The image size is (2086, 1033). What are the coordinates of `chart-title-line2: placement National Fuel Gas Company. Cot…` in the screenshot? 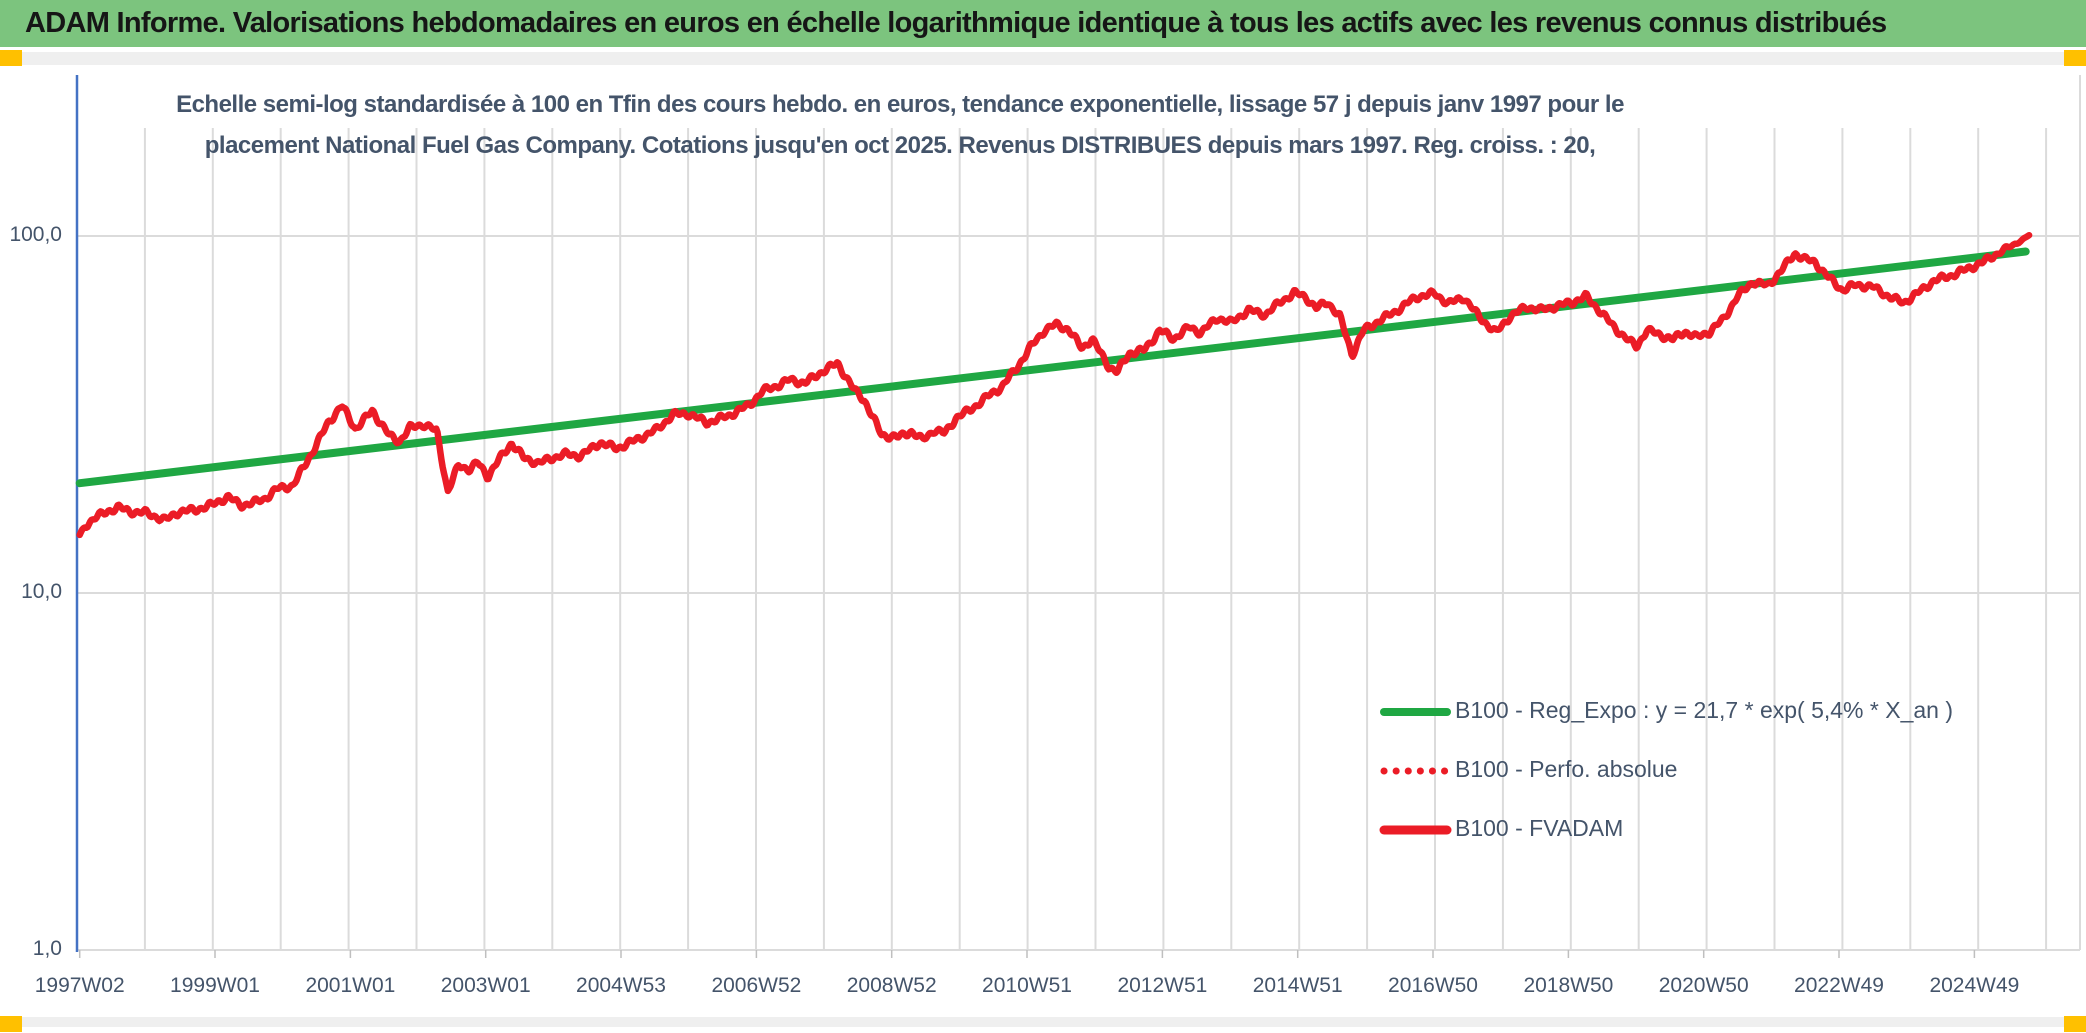 It's located at (900, 145).